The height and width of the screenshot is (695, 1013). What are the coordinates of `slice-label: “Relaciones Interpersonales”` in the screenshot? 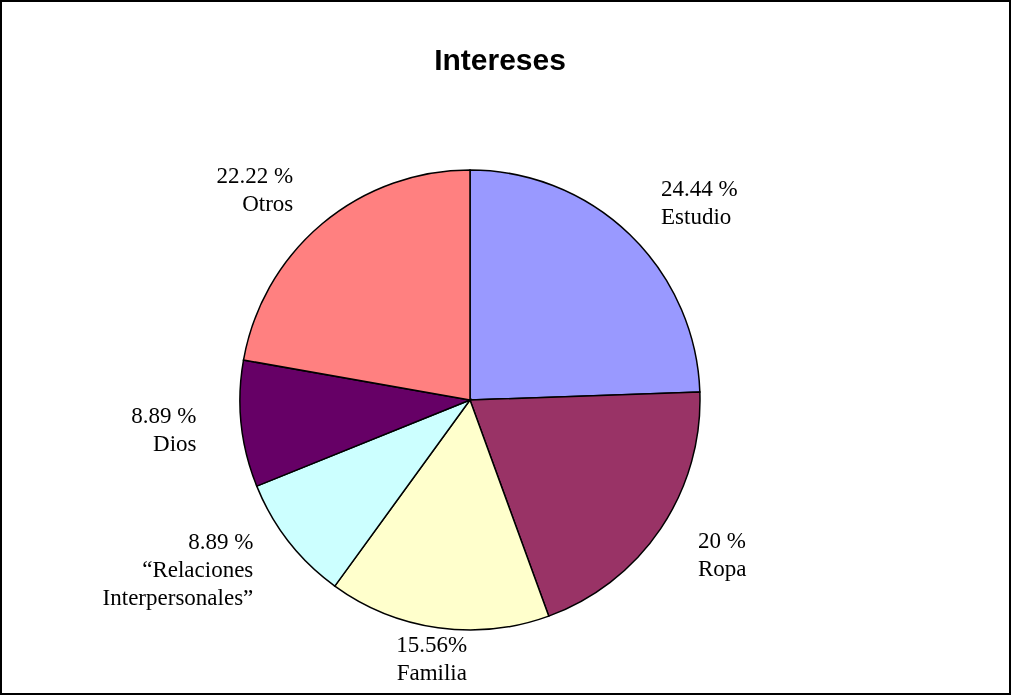 It's located at (178, 584).